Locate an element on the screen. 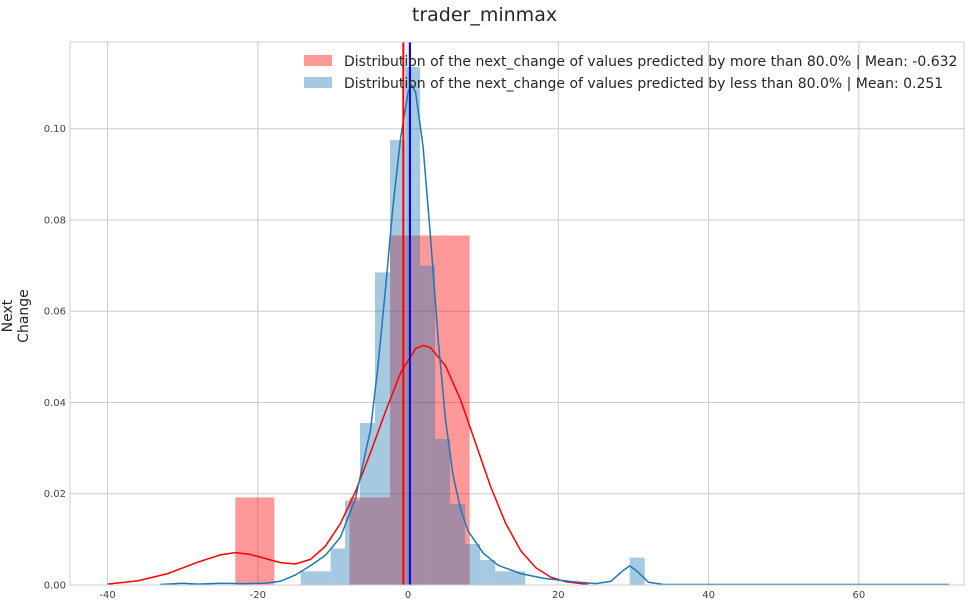 Image resolution: width=969 pixels, height=605 pixels. x-tick-label: 40 is located at coordinates (708, 595).